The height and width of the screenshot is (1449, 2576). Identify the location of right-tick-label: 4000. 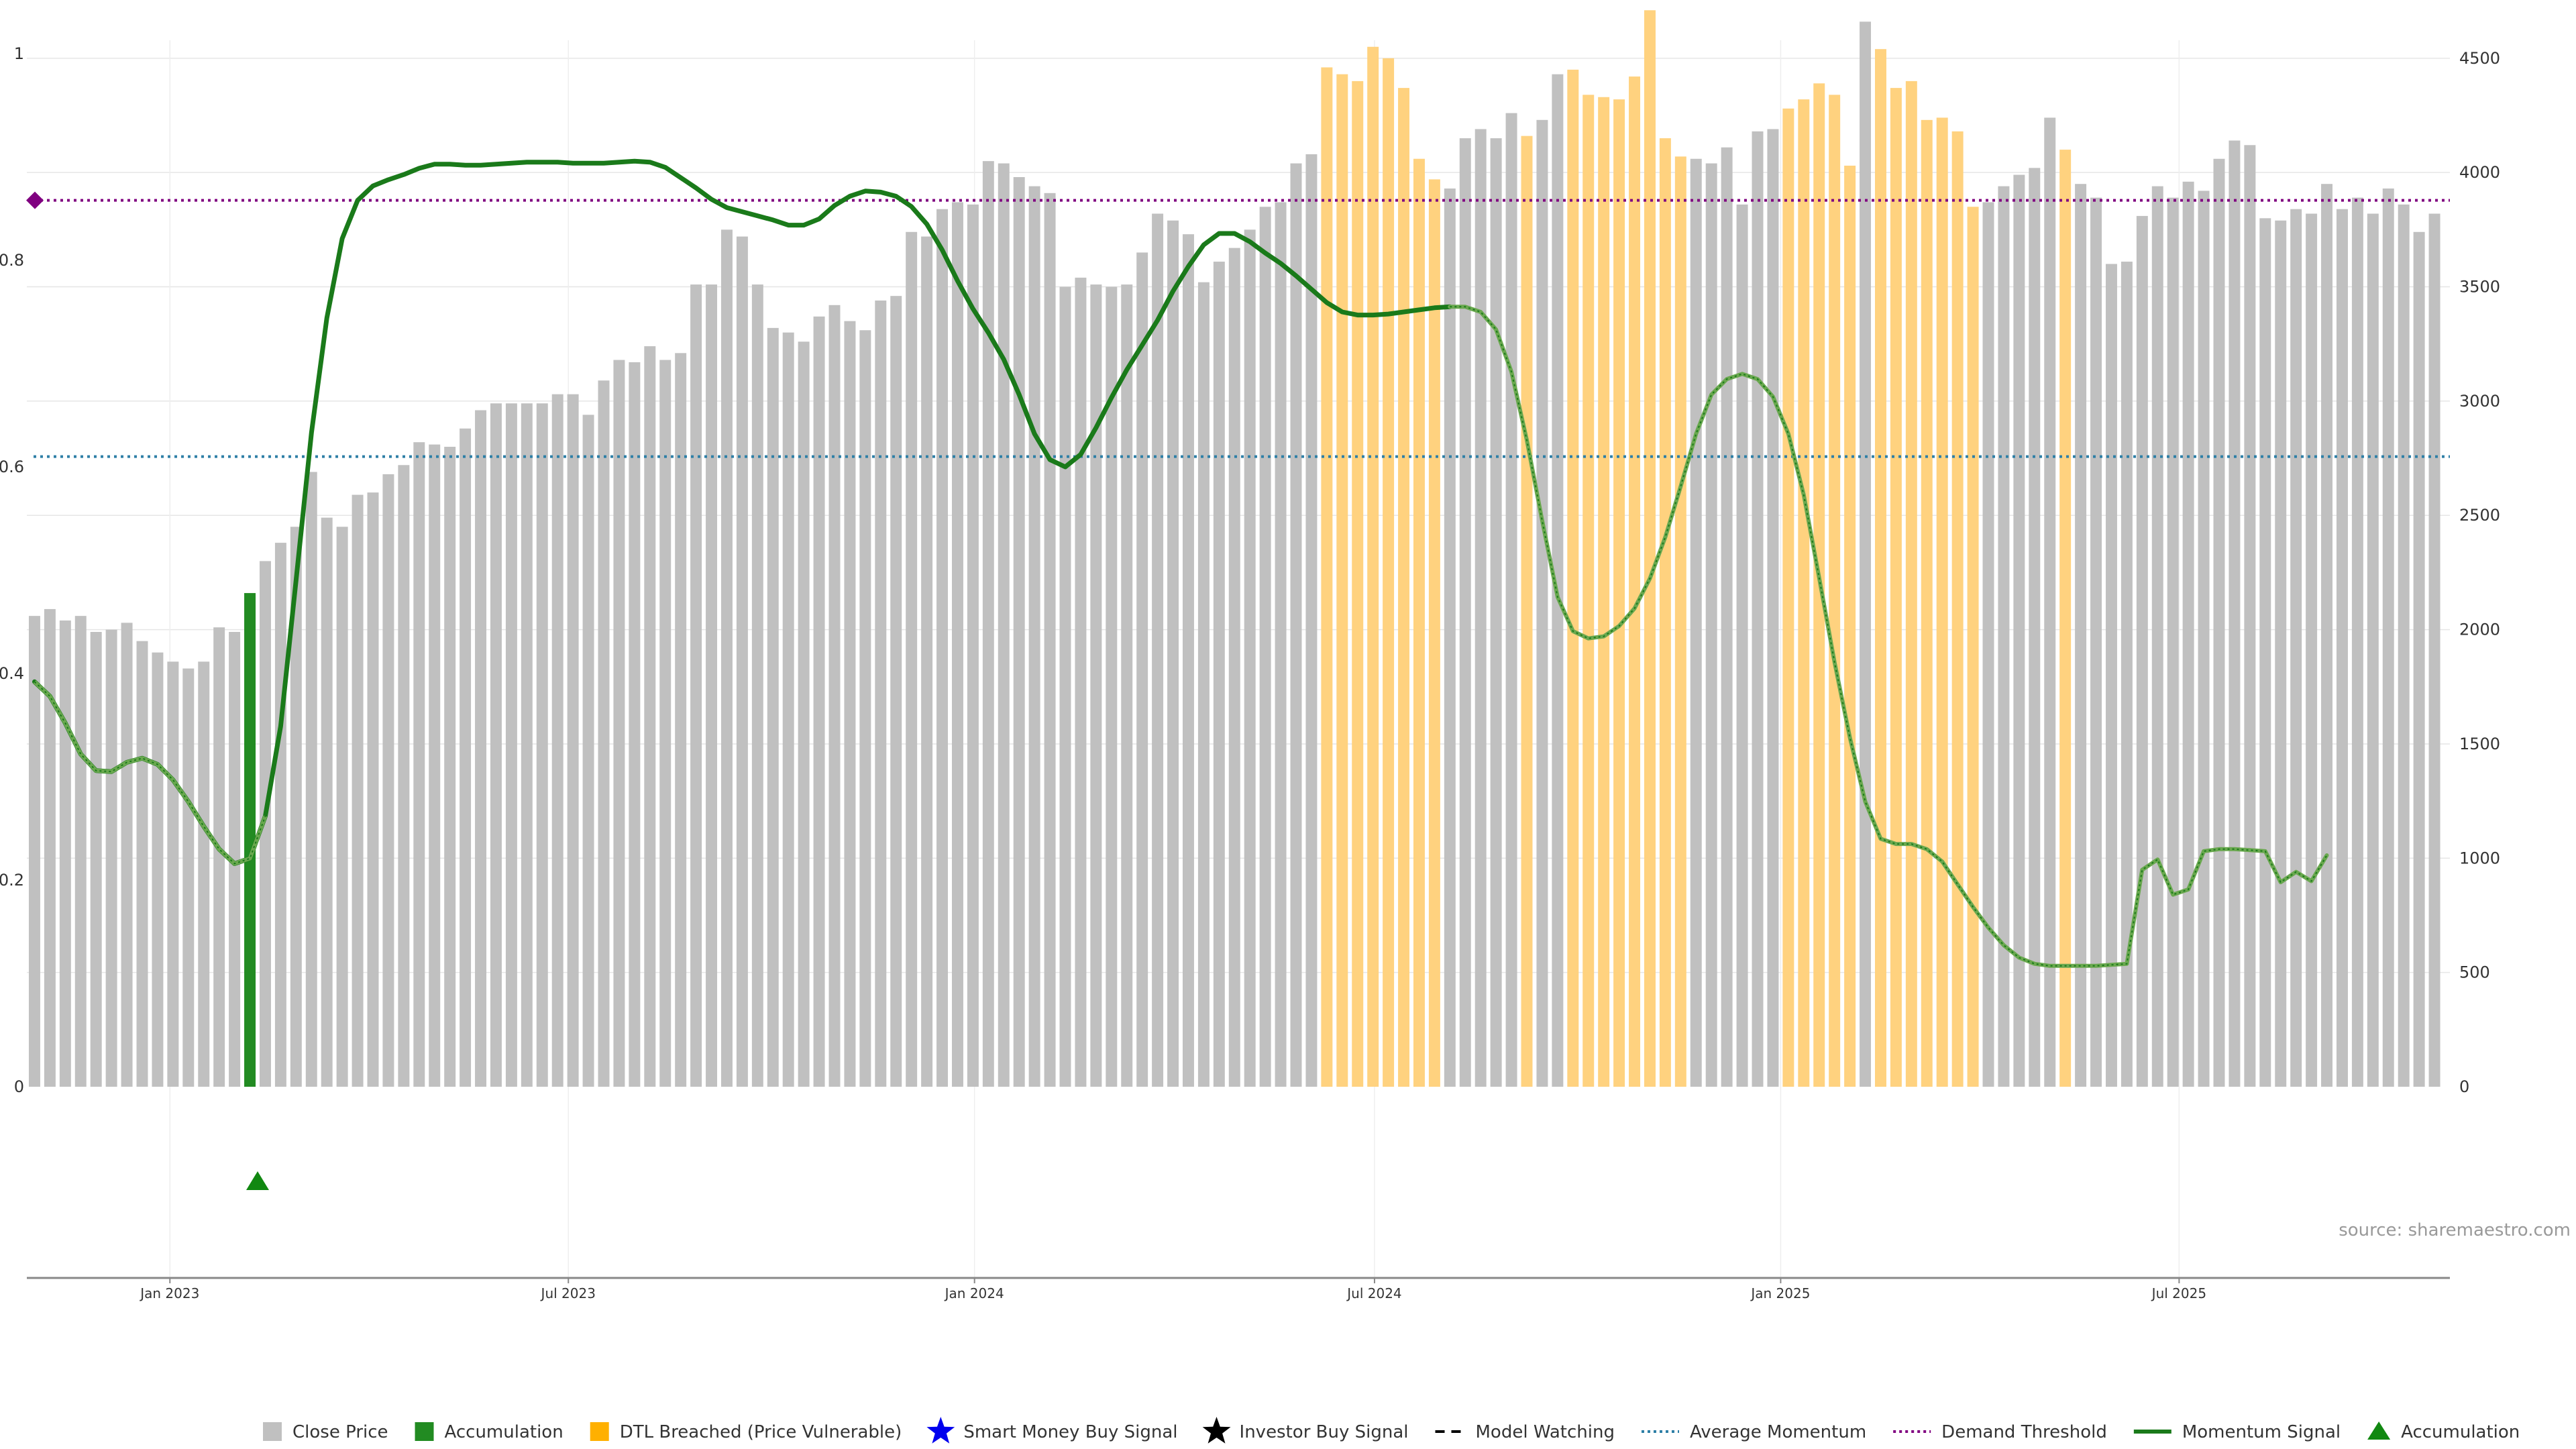
(2479, 172).